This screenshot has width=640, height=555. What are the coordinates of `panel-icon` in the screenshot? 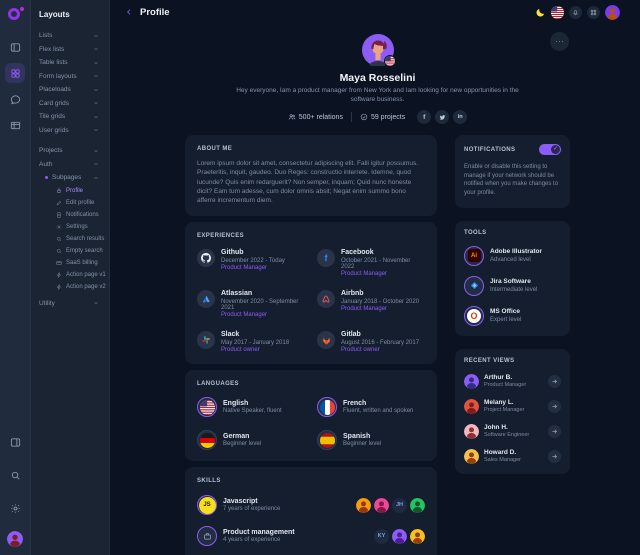 It's located at (15, 47).